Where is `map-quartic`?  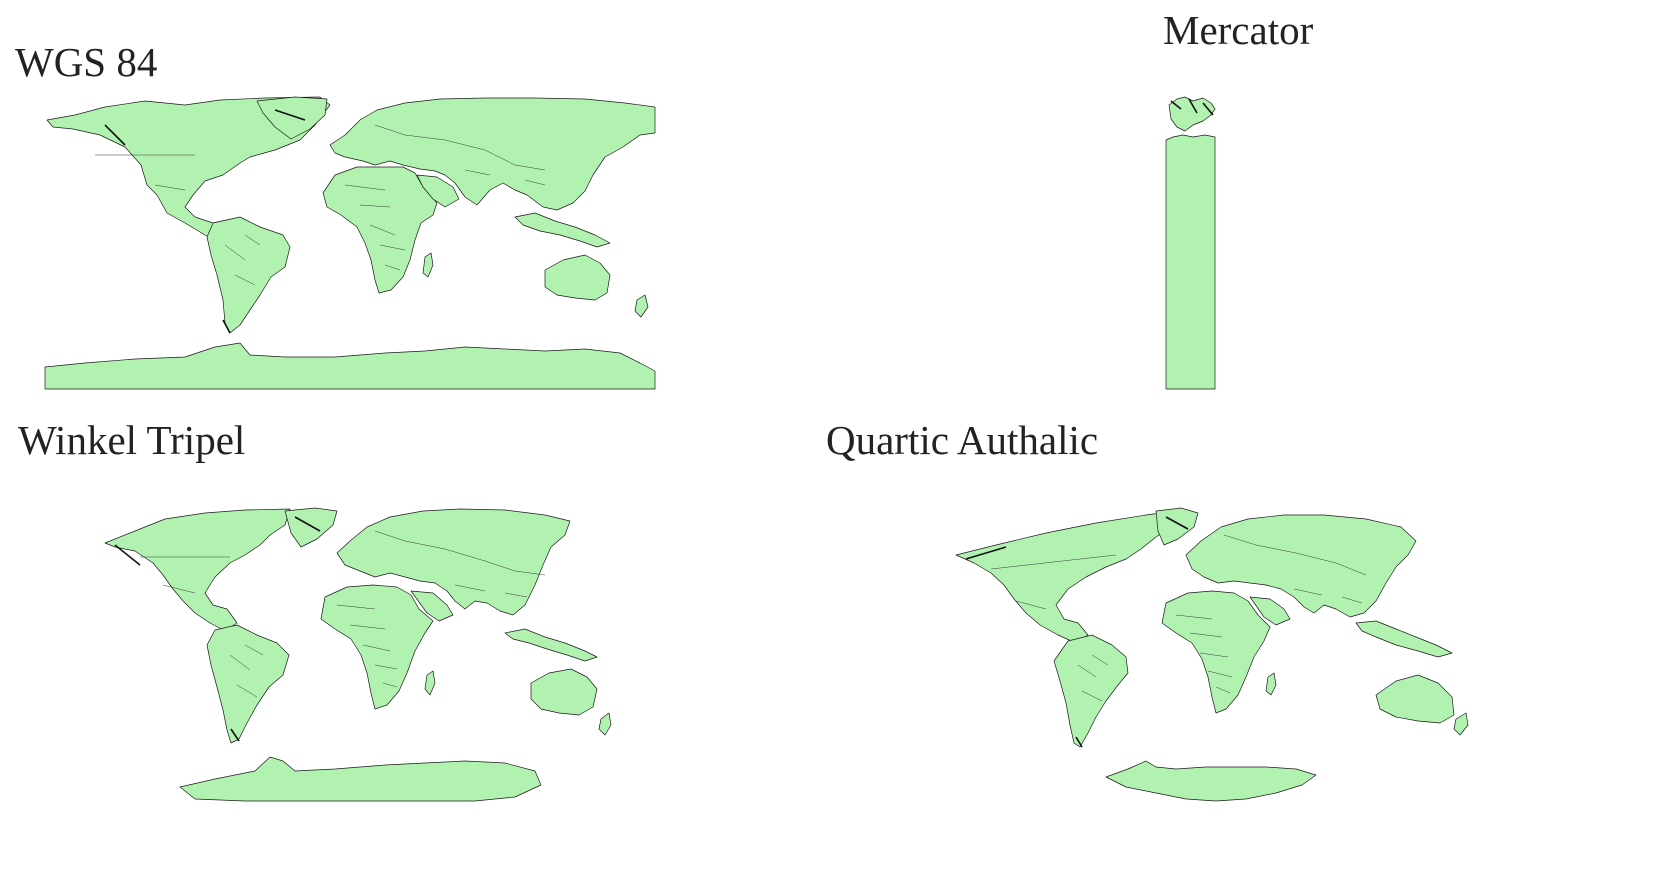
map-quartic is located at coordinates (1212, 654).